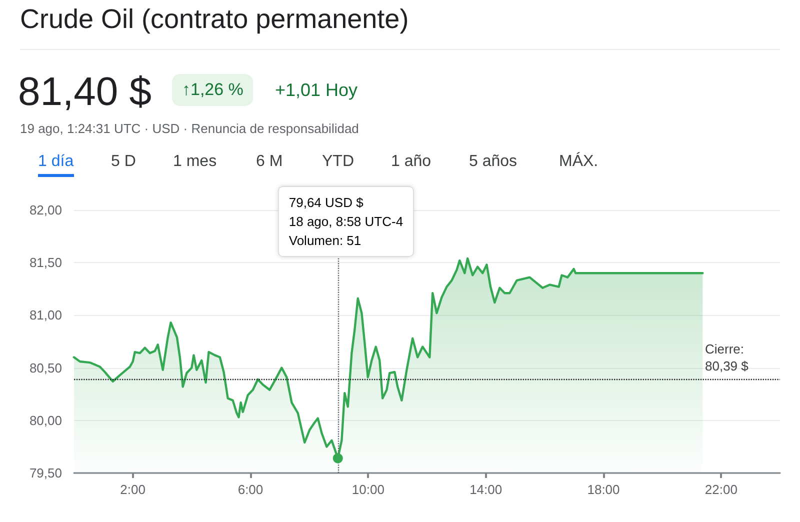 The image size is (800, 522). What do you see at coordinates (316, 90) in the screenshot?
I see `text: +1,01 Hoy` at bounding box center [316, 90].